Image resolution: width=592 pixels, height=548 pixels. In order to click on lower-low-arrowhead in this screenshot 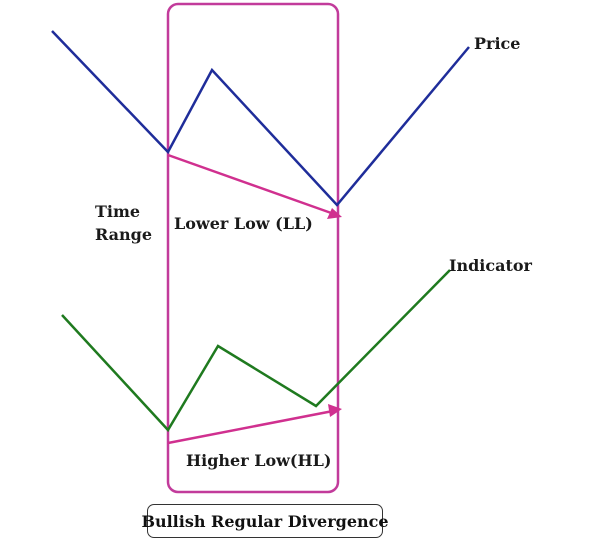, I will do `click(334, 213)`.